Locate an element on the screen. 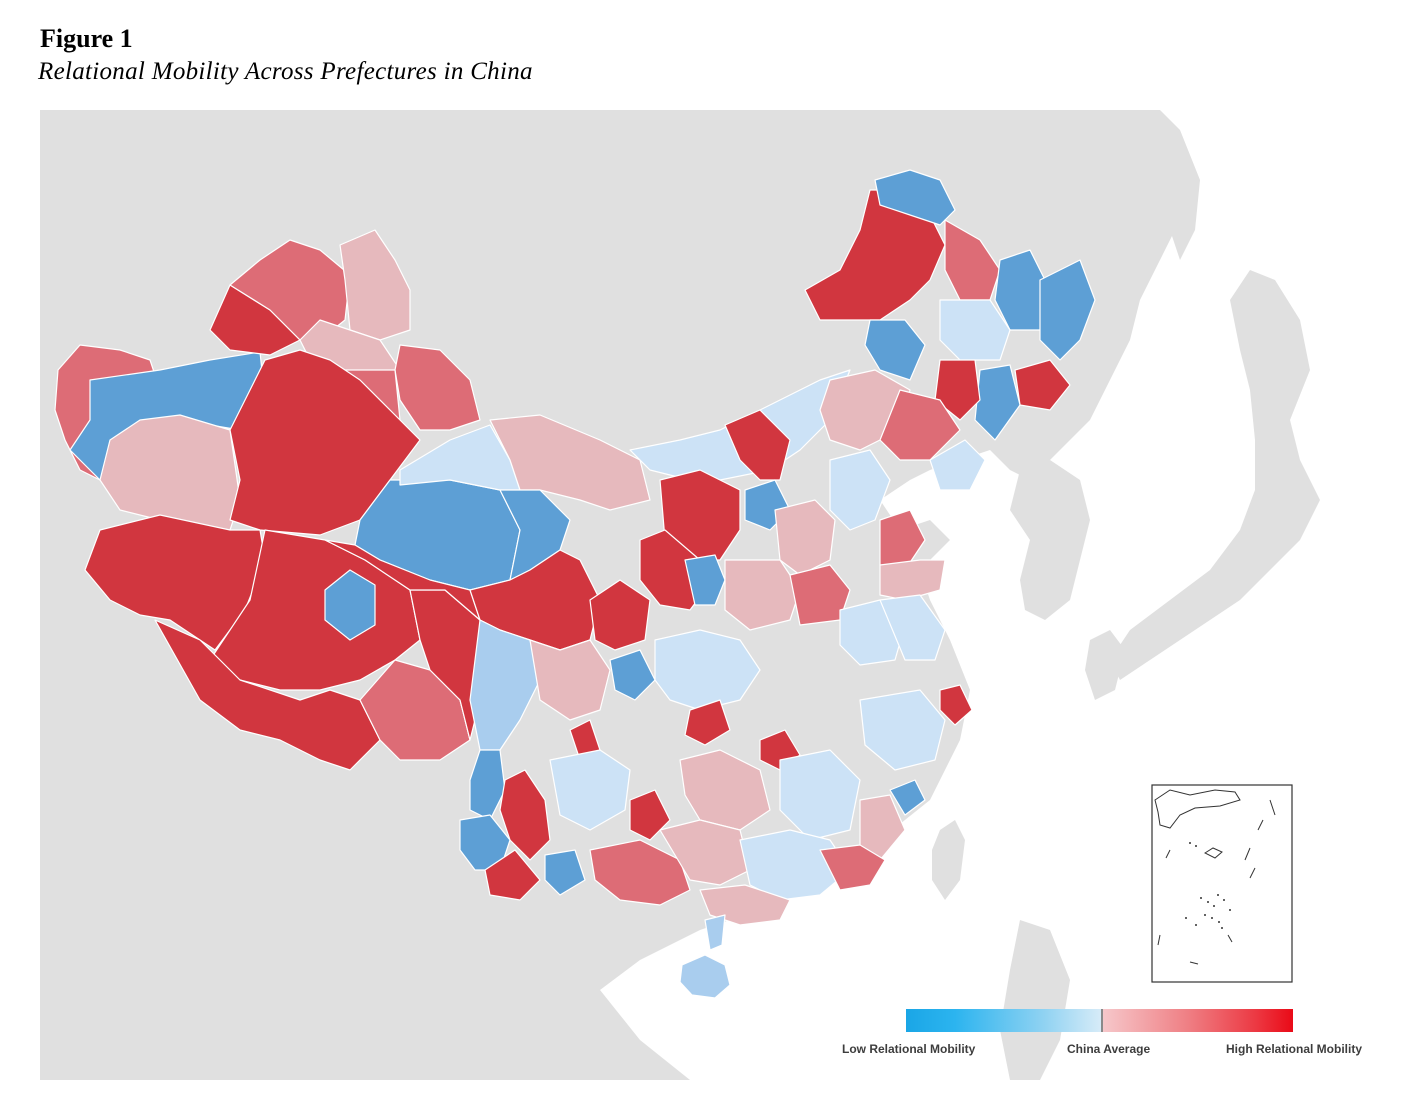 This screenshot has height=1096, width=1414. region-shandong-light is located at coordinates (912, 580).